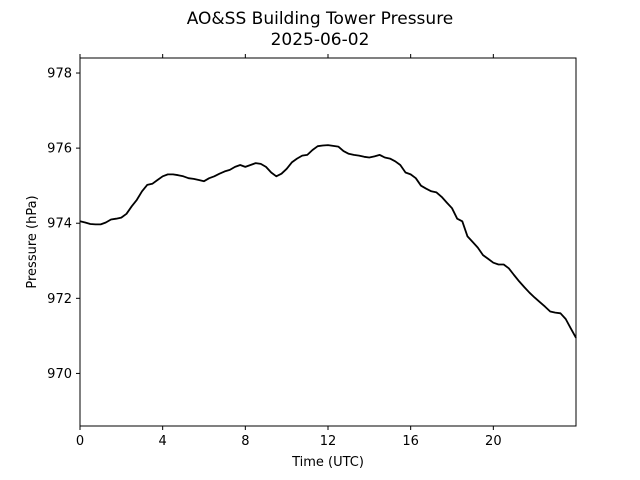  Describe the element at coordinates (163, 441) in the screenshot. I see `x-tick-label: 4` at that location.